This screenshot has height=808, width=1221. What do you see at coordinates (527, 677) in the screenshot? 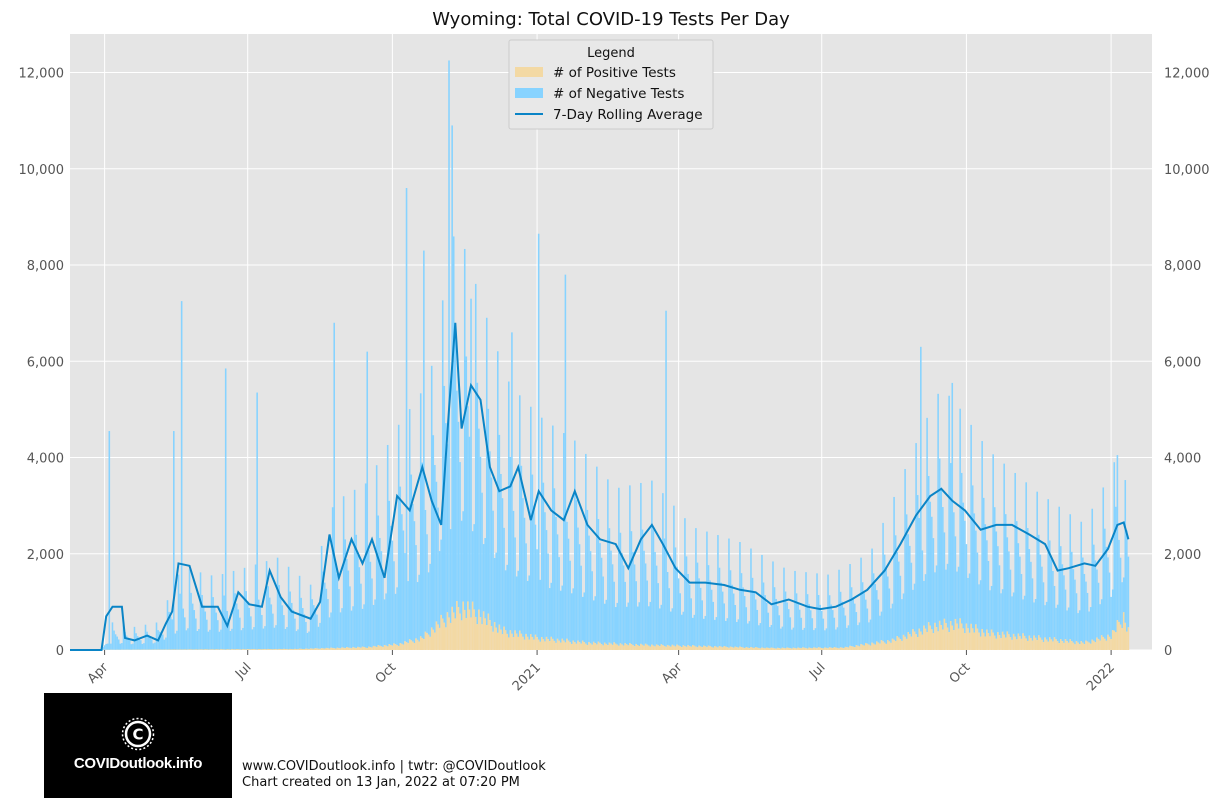
I see `x-tick-label: 2021` at bounding box center [527, 677].